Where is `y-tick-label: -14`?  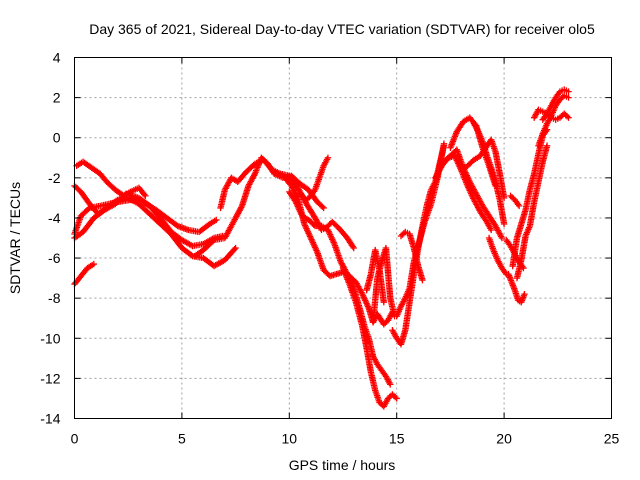
y-tick-label: -14 is located at coordinates (50, 419).